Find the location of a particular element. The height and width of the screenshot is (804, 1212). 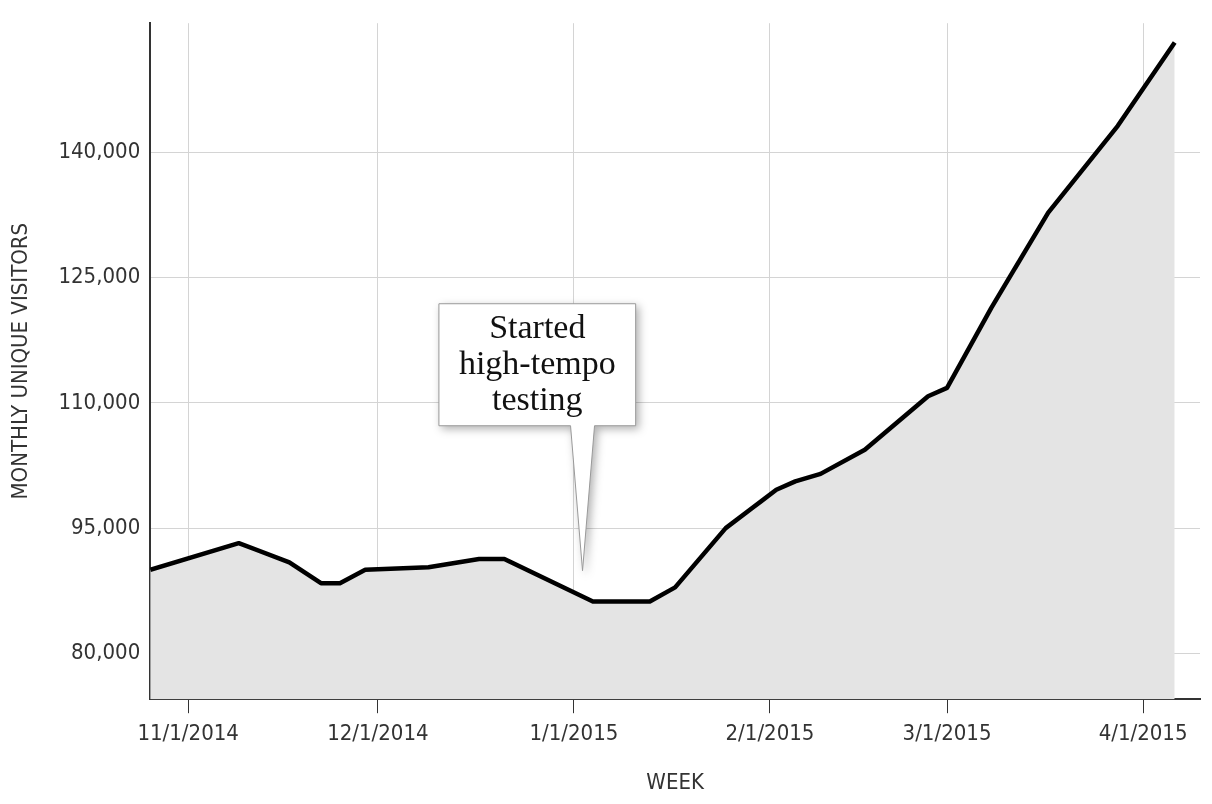

y-tick-label: 110,000 is located at coordinates (99, 401).